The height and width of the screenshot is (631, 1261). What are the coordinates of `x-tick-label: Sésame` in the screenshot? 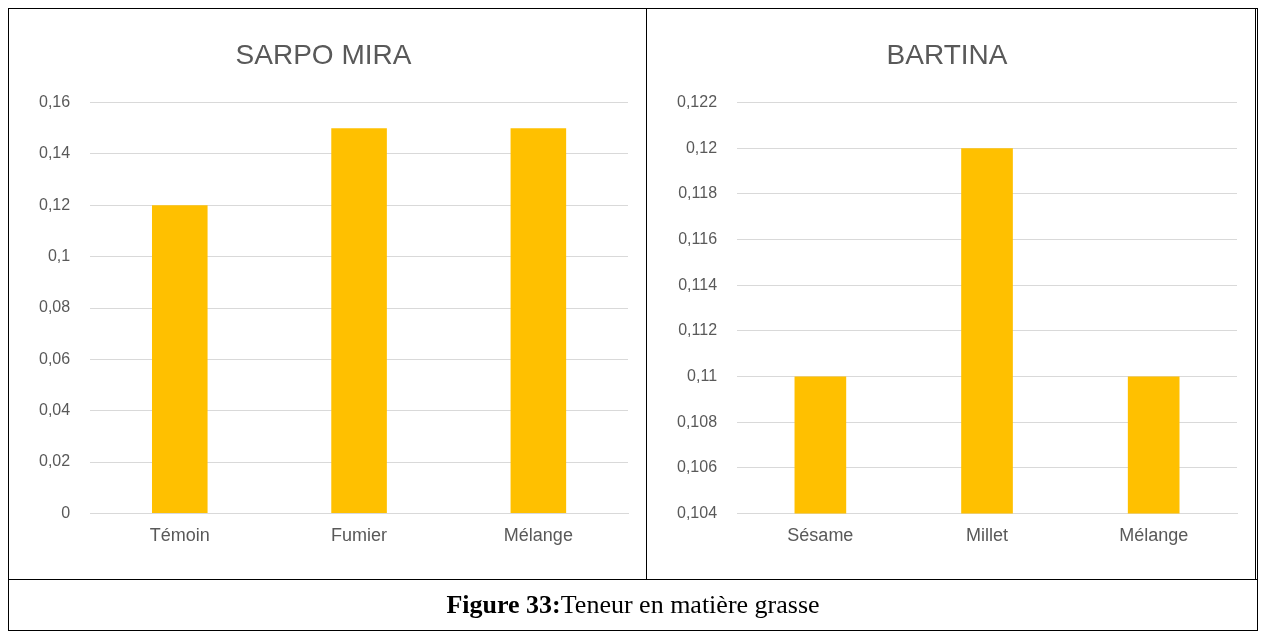 It's located at (820, 535).